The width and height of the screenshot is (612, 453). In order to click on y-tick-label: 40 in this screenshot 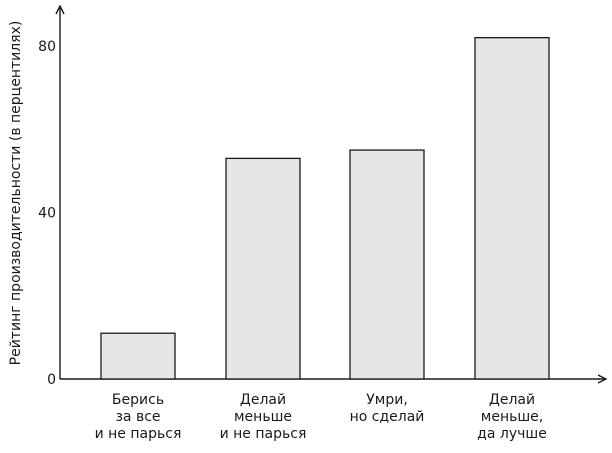, I will do `click(47, 214)`.